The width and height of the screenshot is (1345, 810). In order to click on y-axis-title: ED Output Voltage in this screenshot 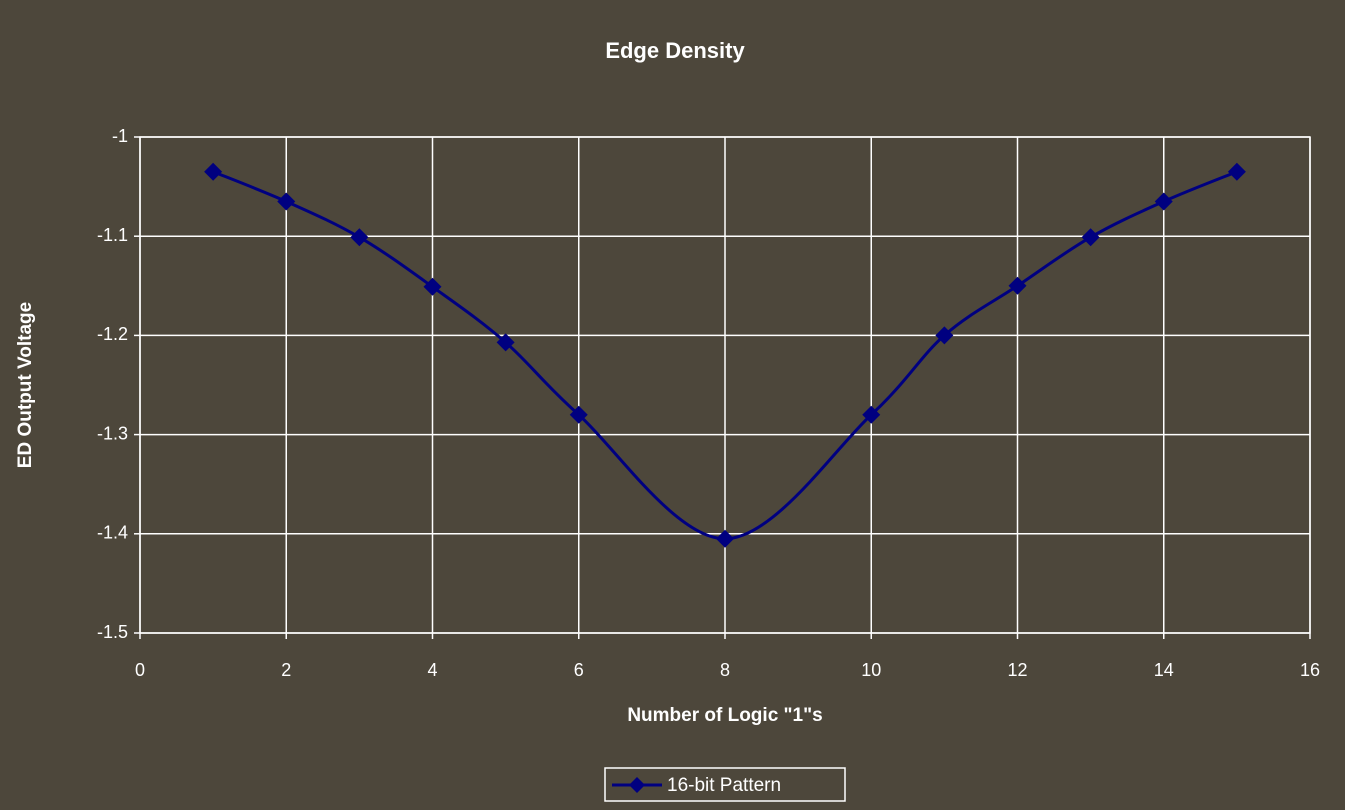, I will do `click(25, 385)`.